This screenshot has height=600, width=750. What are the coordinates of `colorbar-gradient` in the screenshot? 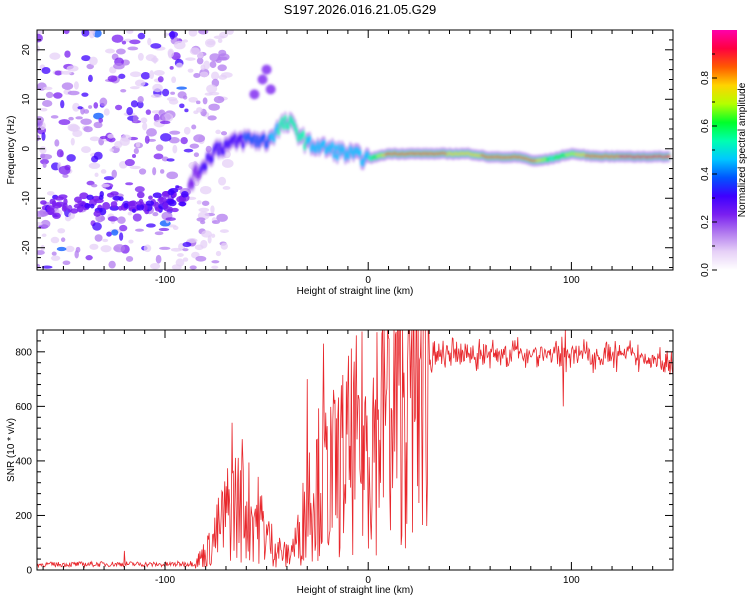 It's located at (724, 150).